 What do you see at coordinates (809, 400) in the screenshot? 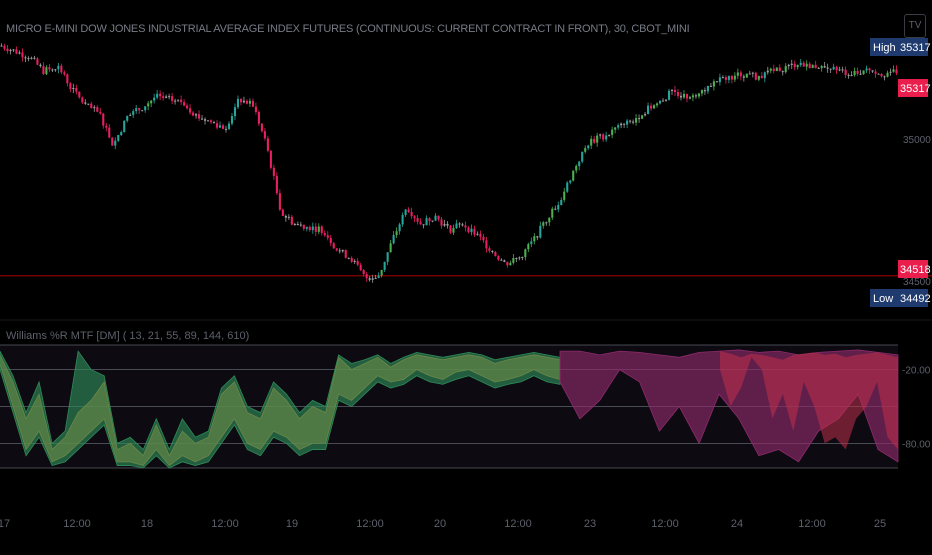
I see `red-band` at bounding box center [809, 400].